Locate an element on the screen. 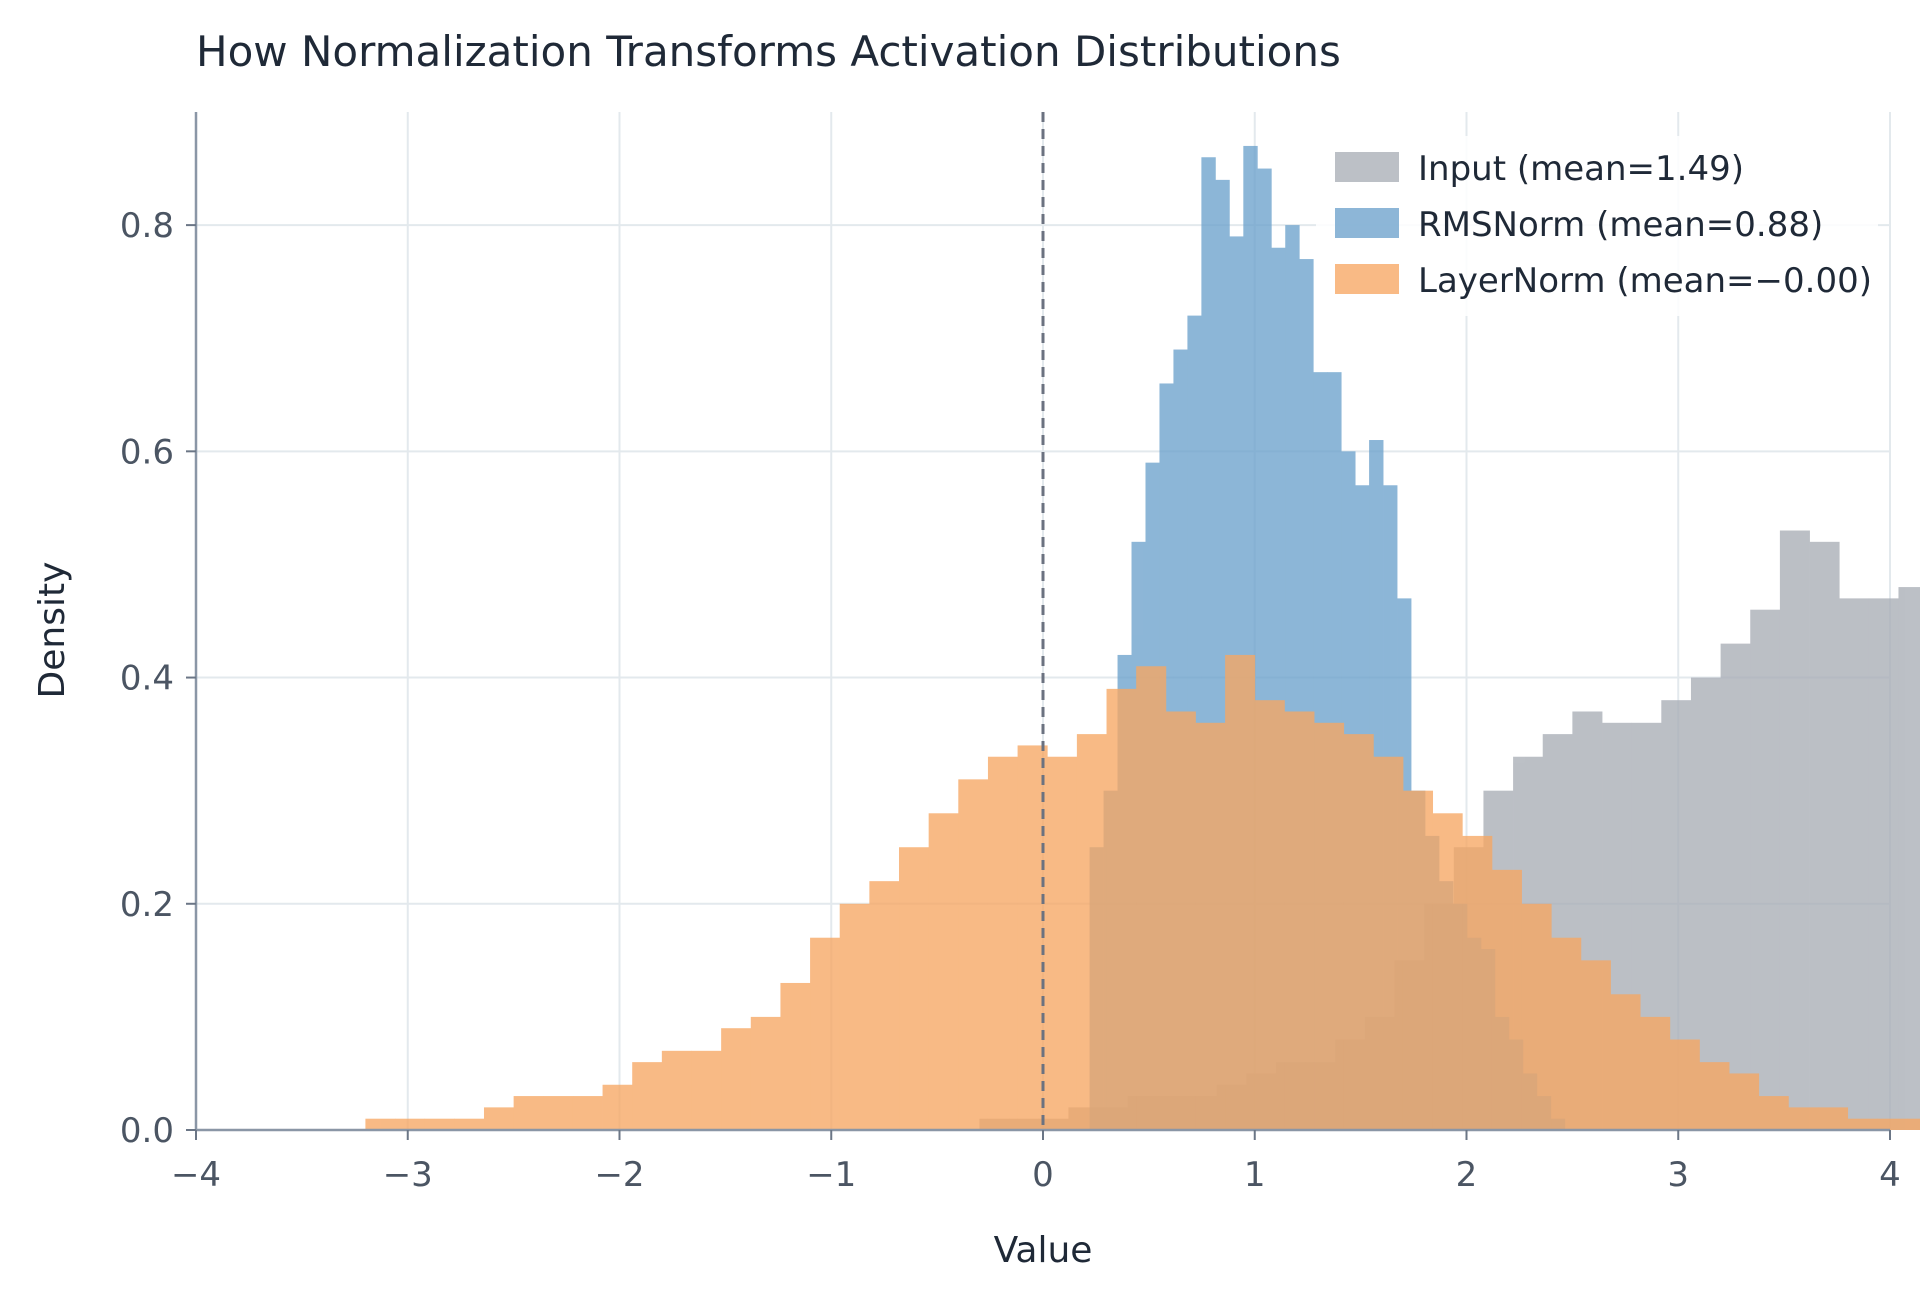 The width and height of the screenshot is (1920, 1292). x-tick-label: 0 is located at coordinates (1043, 1175).